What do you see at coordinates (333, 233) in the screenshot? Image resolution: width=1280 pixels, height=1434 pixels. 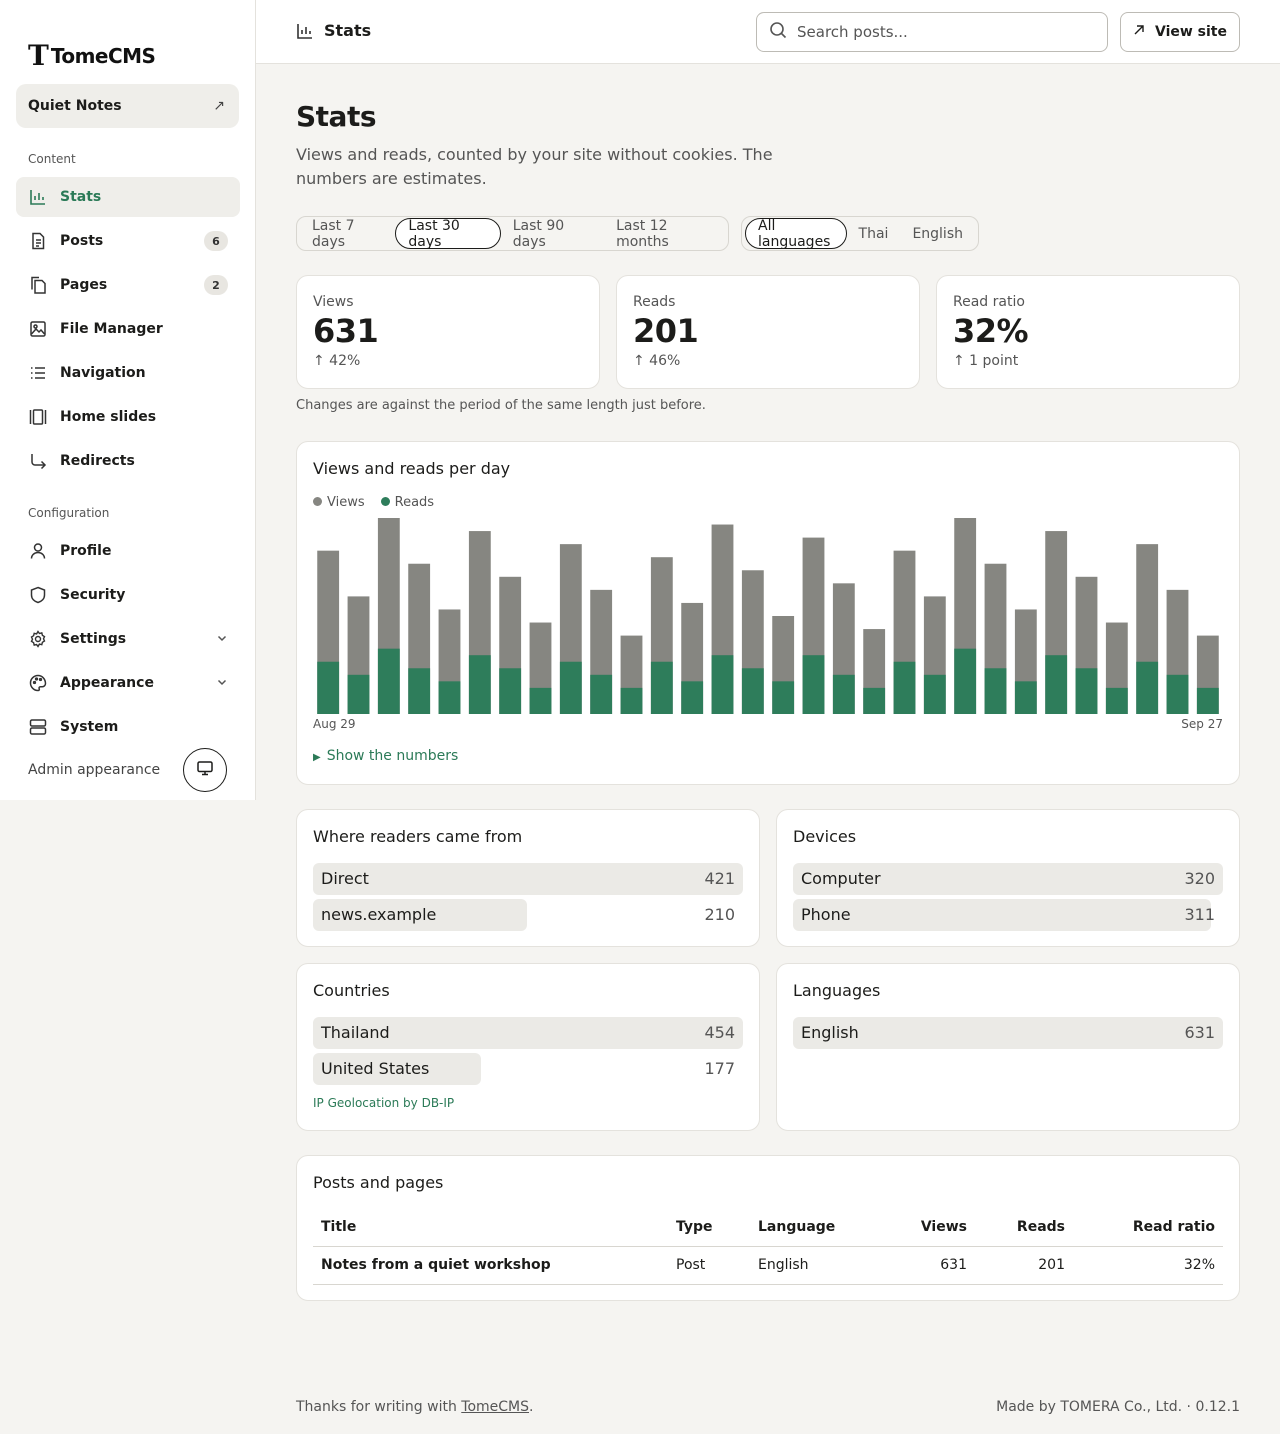 I see `range-option-7-days: Last 7 days` at bounding box center [333, 233].